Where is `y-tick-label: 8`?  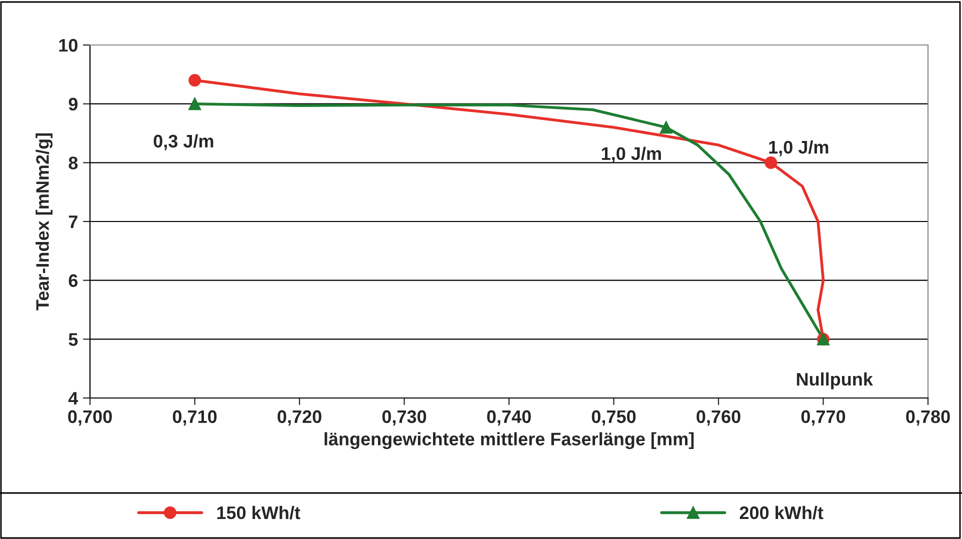 y-tick-label: 8 is located at coordinates (73, 163).